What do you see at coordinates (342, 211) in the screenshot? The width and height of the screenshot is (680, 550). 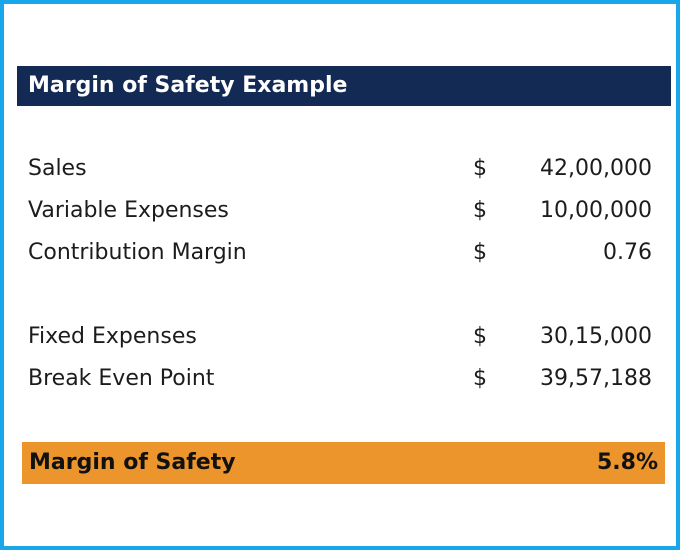 I see `table-row-variable-expenses: Variable Expenses $ 10,00,000` at bounding box center [342, 211].